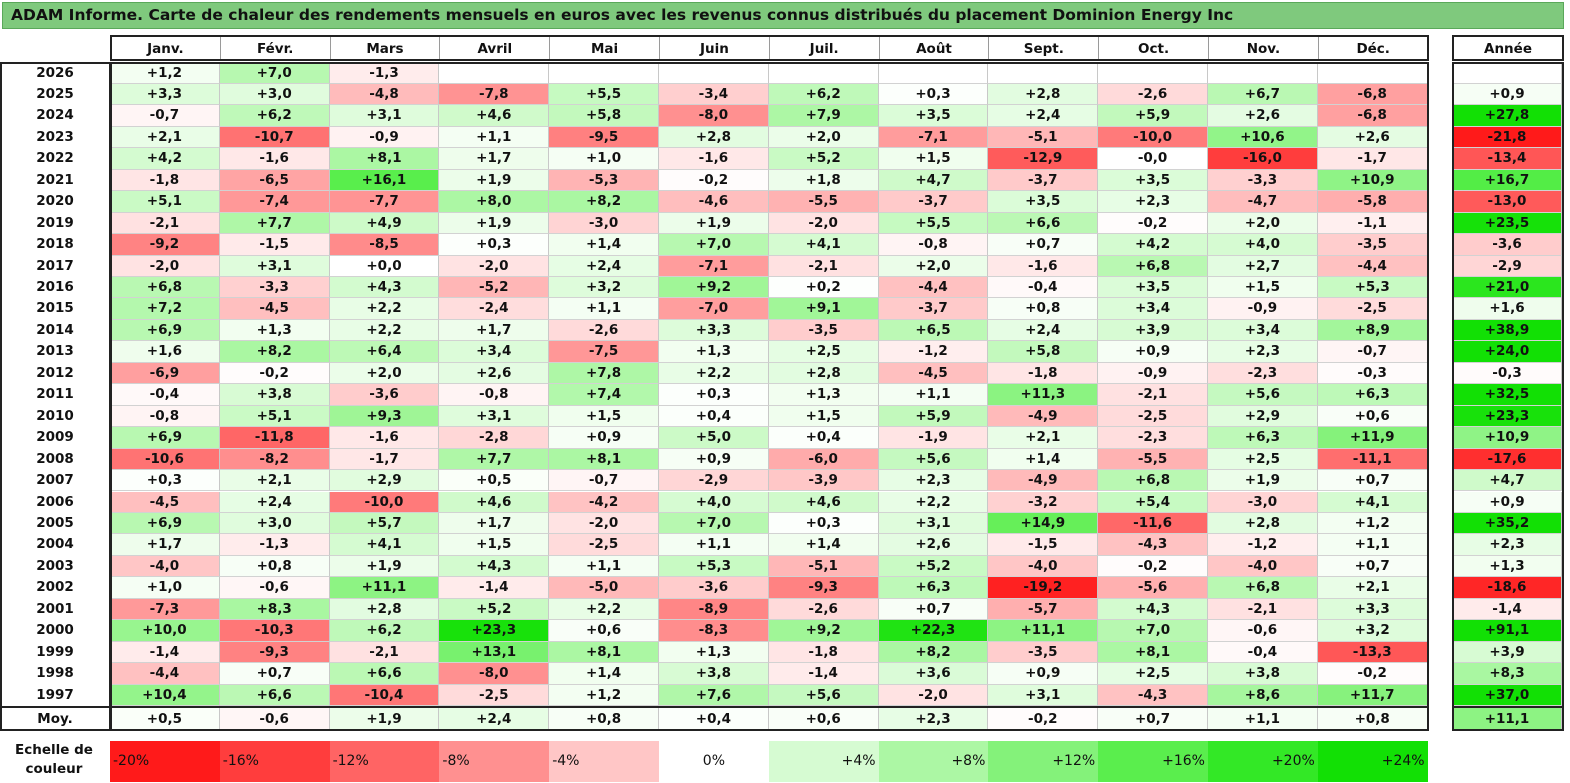 The height and width of the screenshot is (783, 1570). What do you see at coordinates (1507, 566) in the screenshot?
I see `annual-cell: +1,3` at bounding box center [1507, 566].